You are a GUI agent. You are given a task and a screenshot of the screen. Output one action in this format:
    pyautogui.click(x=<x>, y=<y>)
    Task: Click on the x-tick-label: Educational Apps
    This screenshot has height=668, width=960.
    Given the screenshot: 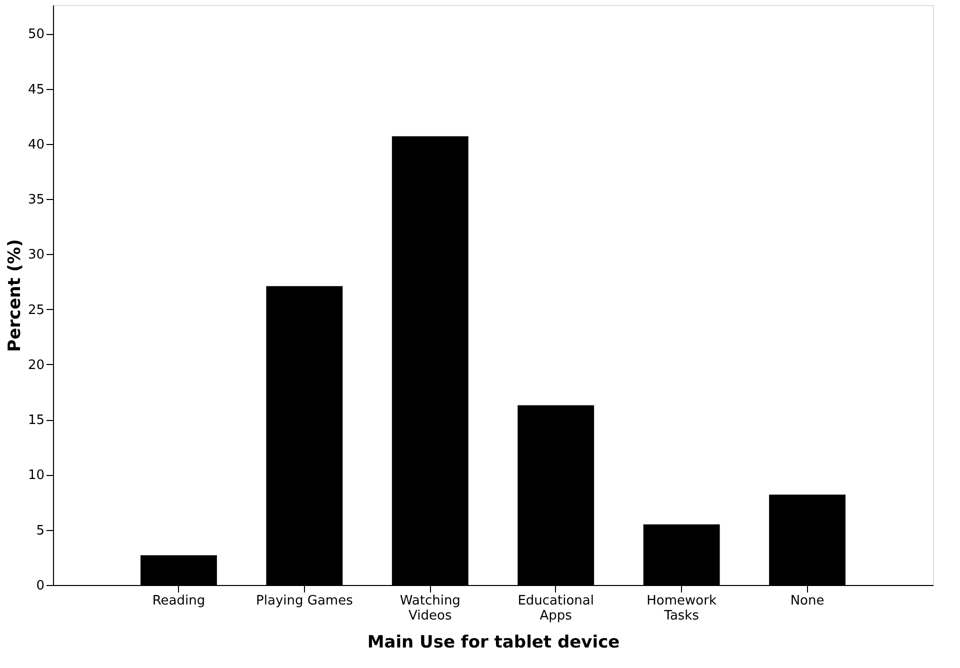 What is the action you would take?
    pyautogui.click(x=556, y=609)
    